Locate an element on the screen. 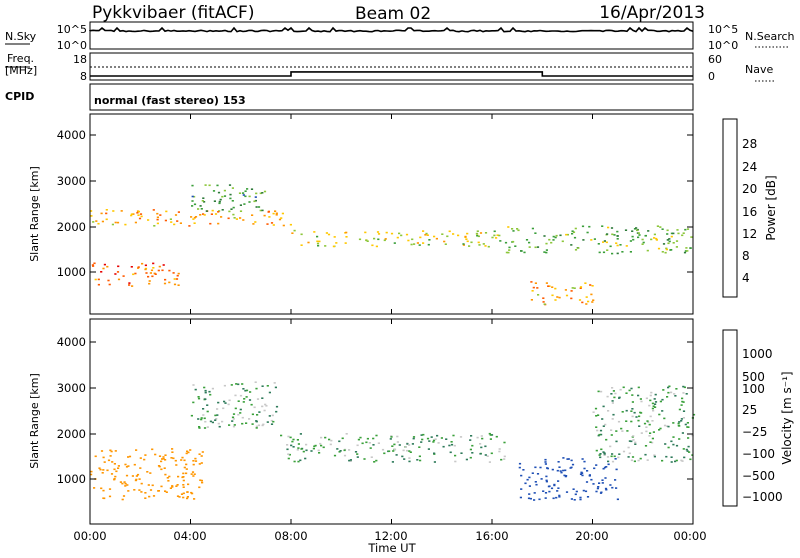 The width and height of the screenshot is (800, 558). nave-tick-top: 60 is located at coordinates (715, 59).